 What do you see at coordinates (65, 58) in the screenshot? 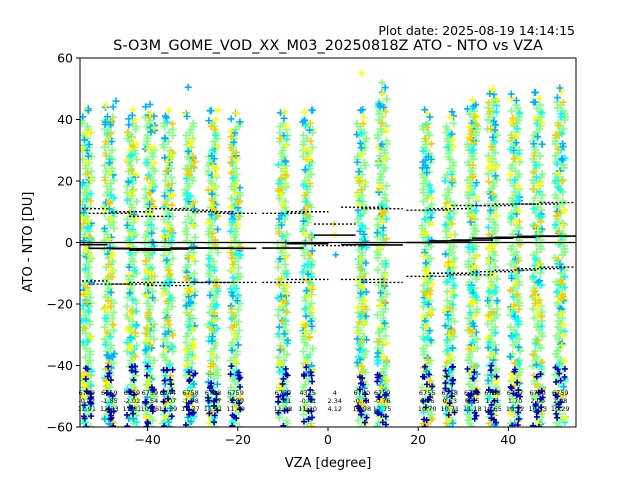
I see `y-tick-label: 60` at bounding box center [65, 58].